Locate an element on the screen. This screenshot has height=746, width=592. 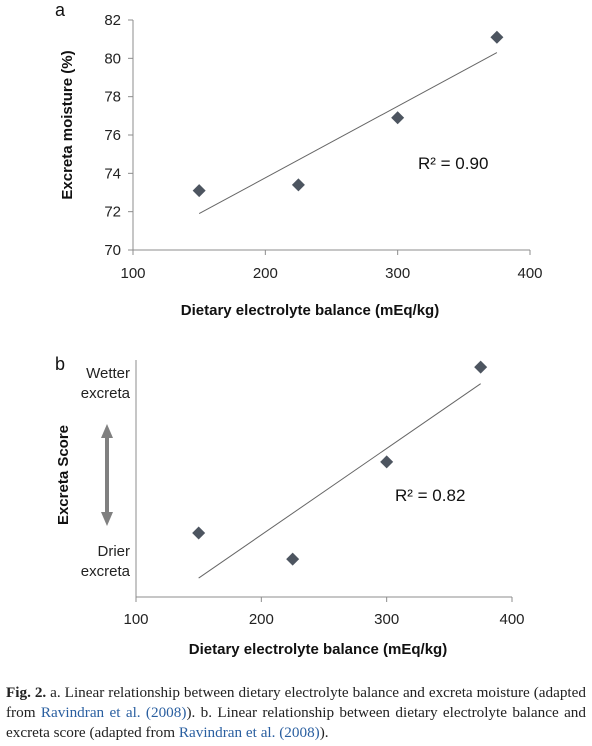
panel-a-y-tick-label: 70 is located at coordinates (112, 250).